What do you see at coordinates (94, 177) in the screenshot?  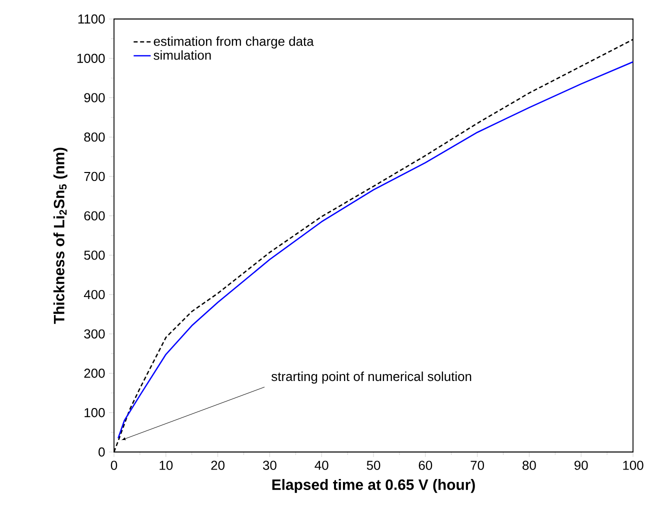 I see `y-tick-label: 700` at bounding box center [94, 177].